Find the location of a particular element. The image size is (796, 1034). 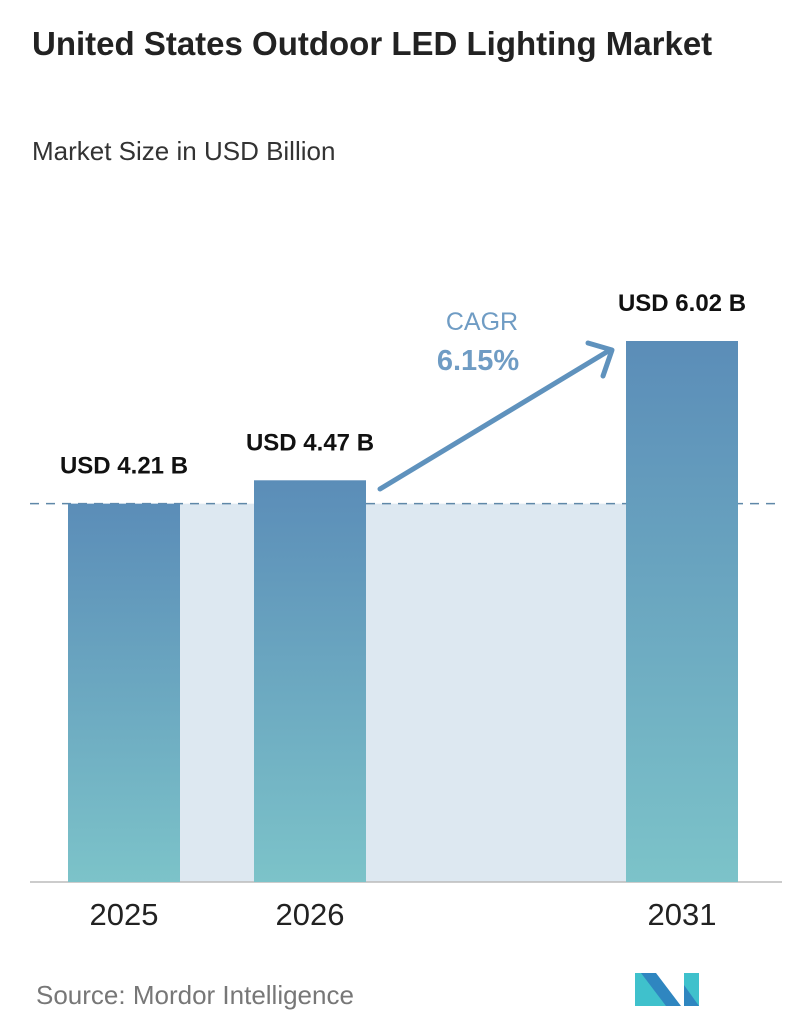

chart-subtitle: Market Size in USD Billion is located at coordinates (184, 151).